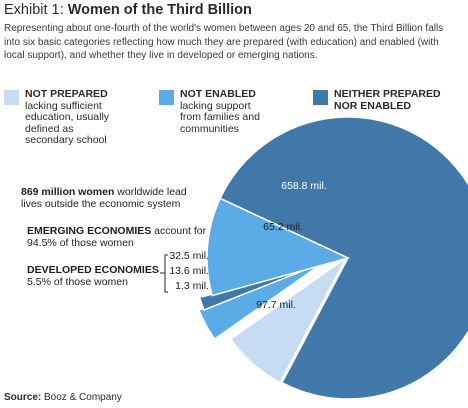 This screenshot has height=408, width=468. I want to click on source-text: Booz & Company, so click(81, 397).